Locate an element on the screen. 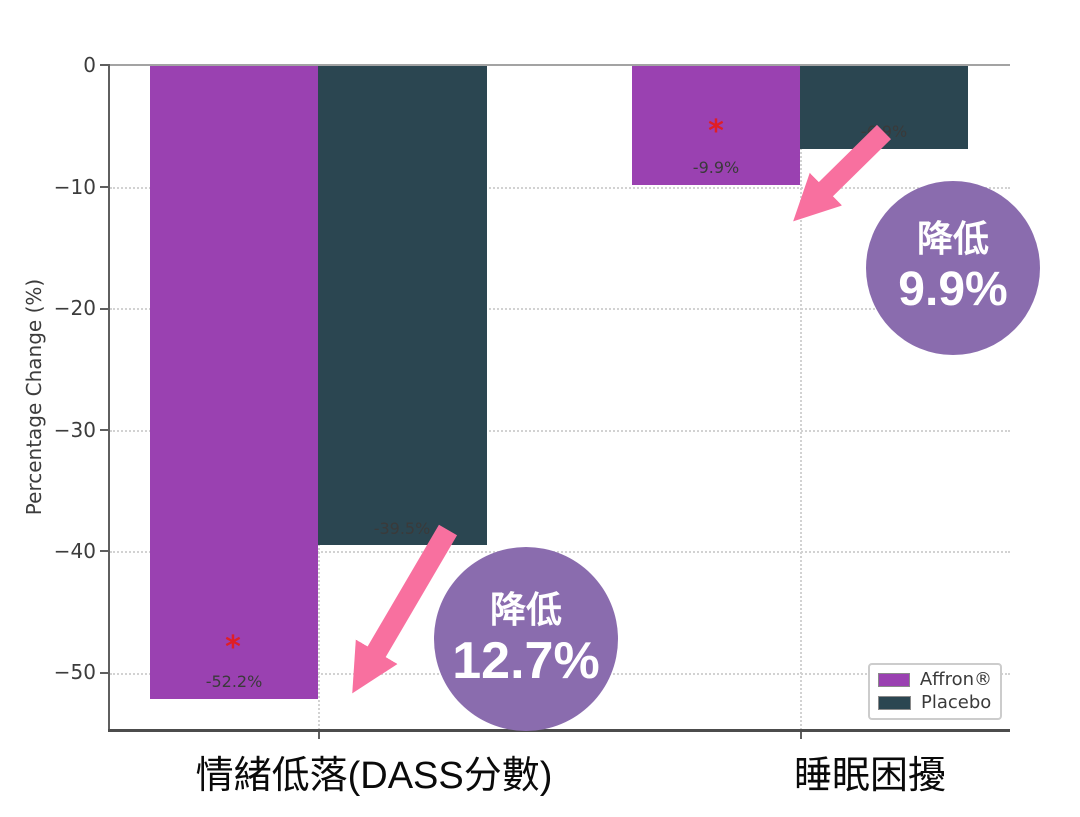  legend: Affron® Placebo is located at coordinates (935, 691).